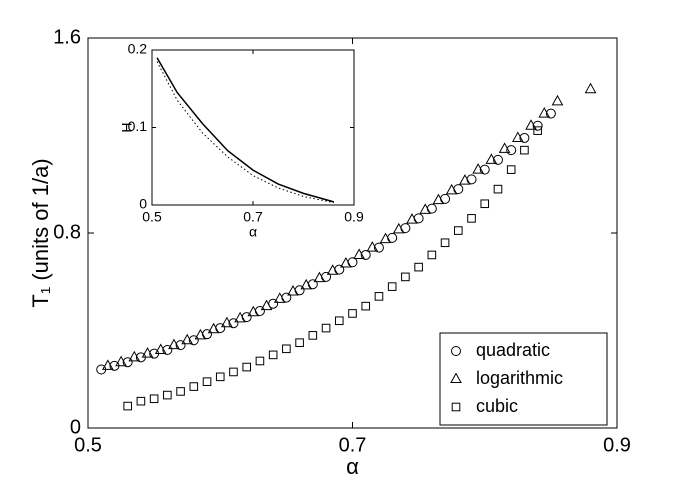 The height and width of the screenshot is (486, 684). What do you see at coordinates (67, 232) in the screenshot?
I see `y-tick-label: 0.8` at bounding box center [67, 232].